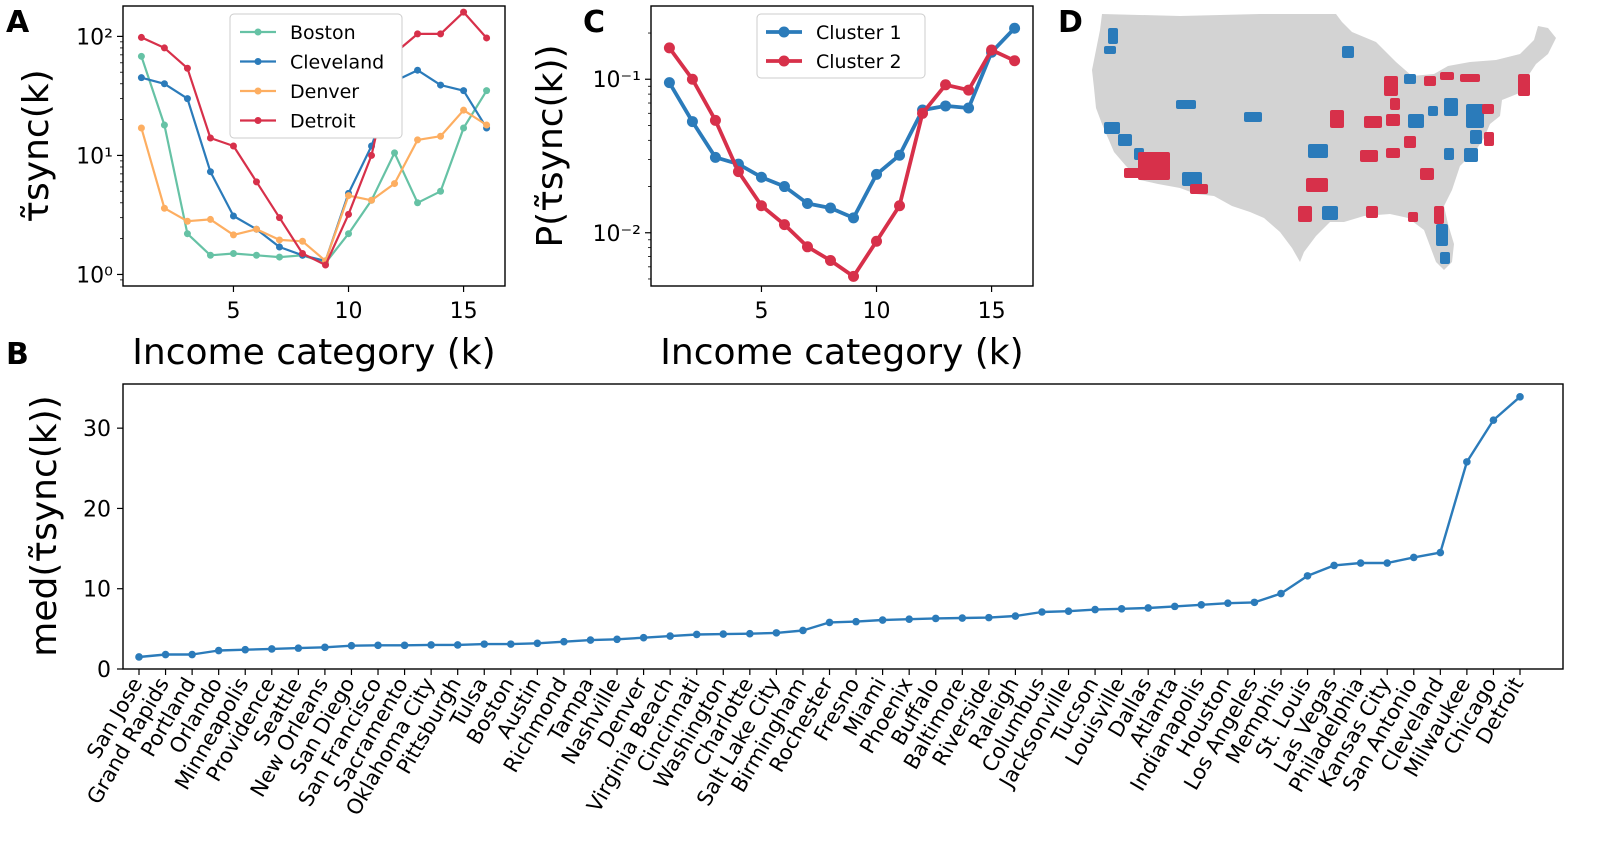 This screenshot has height=862, width=1600. What do you see at coordinates (859, 62) in the screenshot?
I see `legend-label: Cluster 2` at bounding box center [859, 62].